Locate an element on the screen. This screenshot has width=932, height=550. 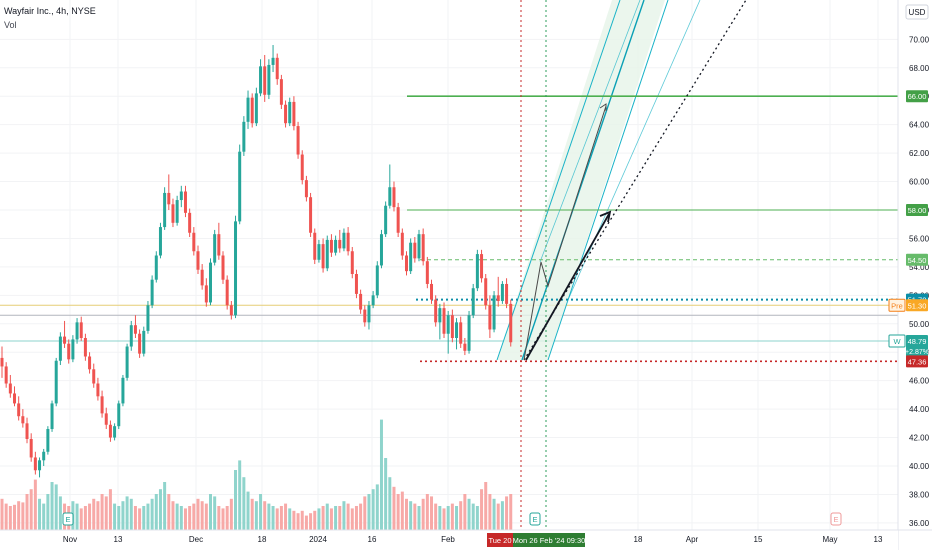
earnings-marker: E is located at coordinates (67, 519).